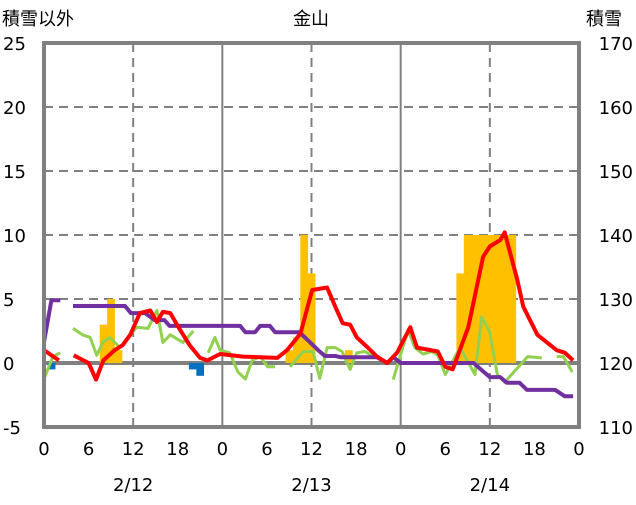  Describe the element at coordinates (616, 236) in the screenshot. I see `y-right-tick-label: 140` at that location.